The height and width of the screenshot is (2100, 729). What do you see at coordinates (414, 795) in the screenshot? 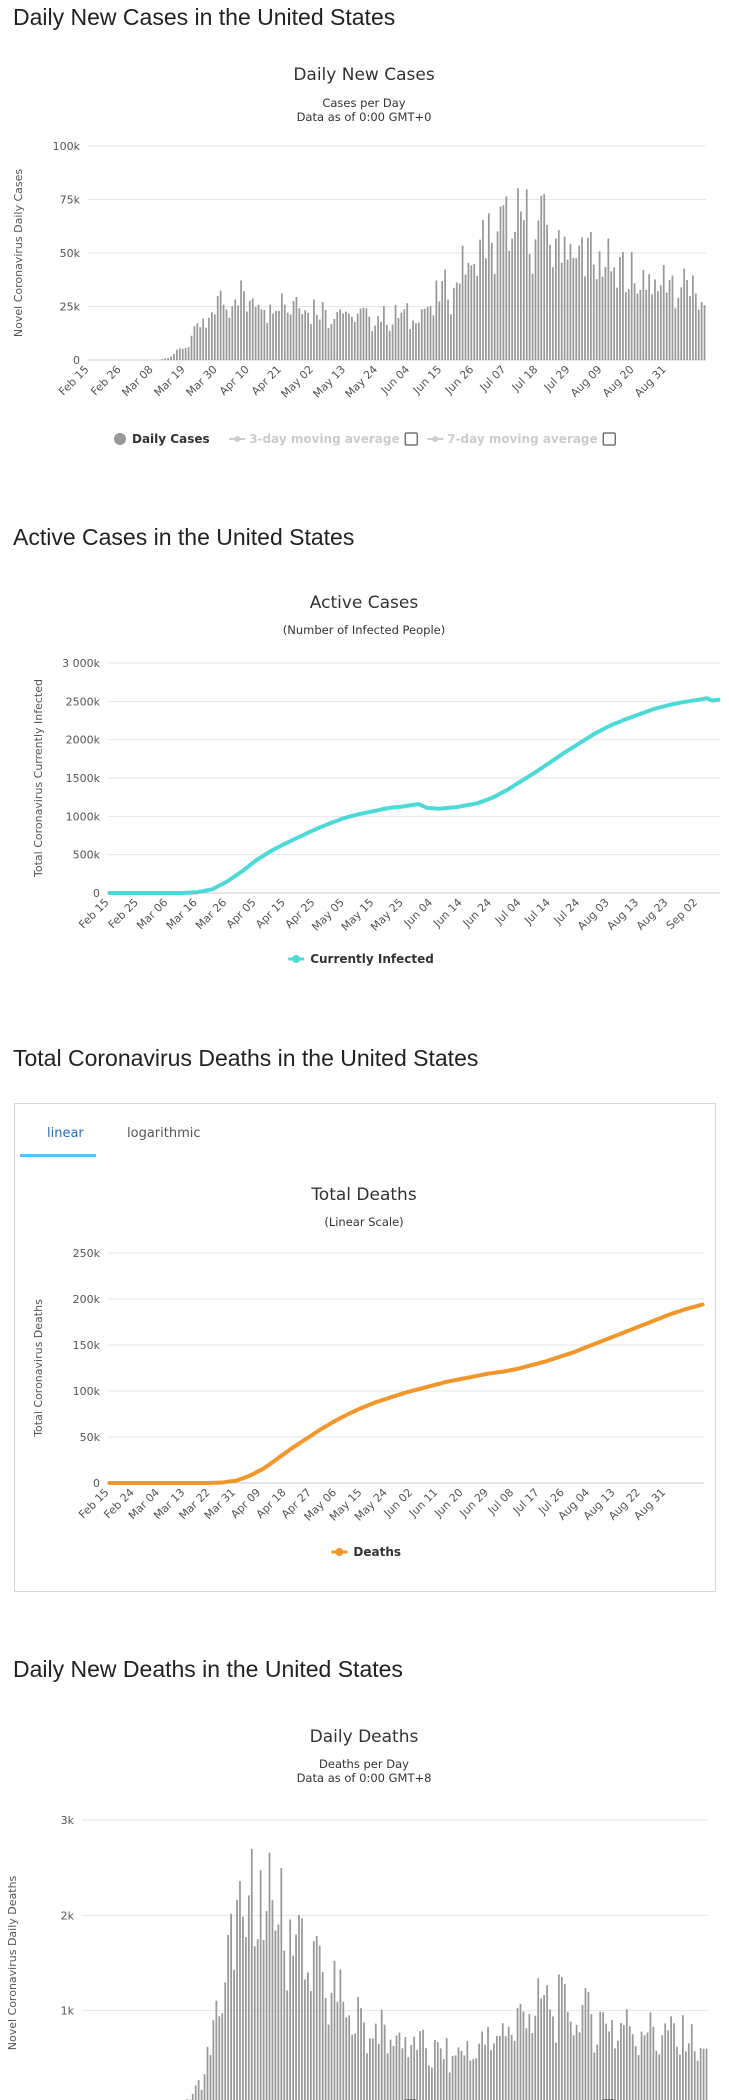
I see `active-line` at bounding box center [414, 795].